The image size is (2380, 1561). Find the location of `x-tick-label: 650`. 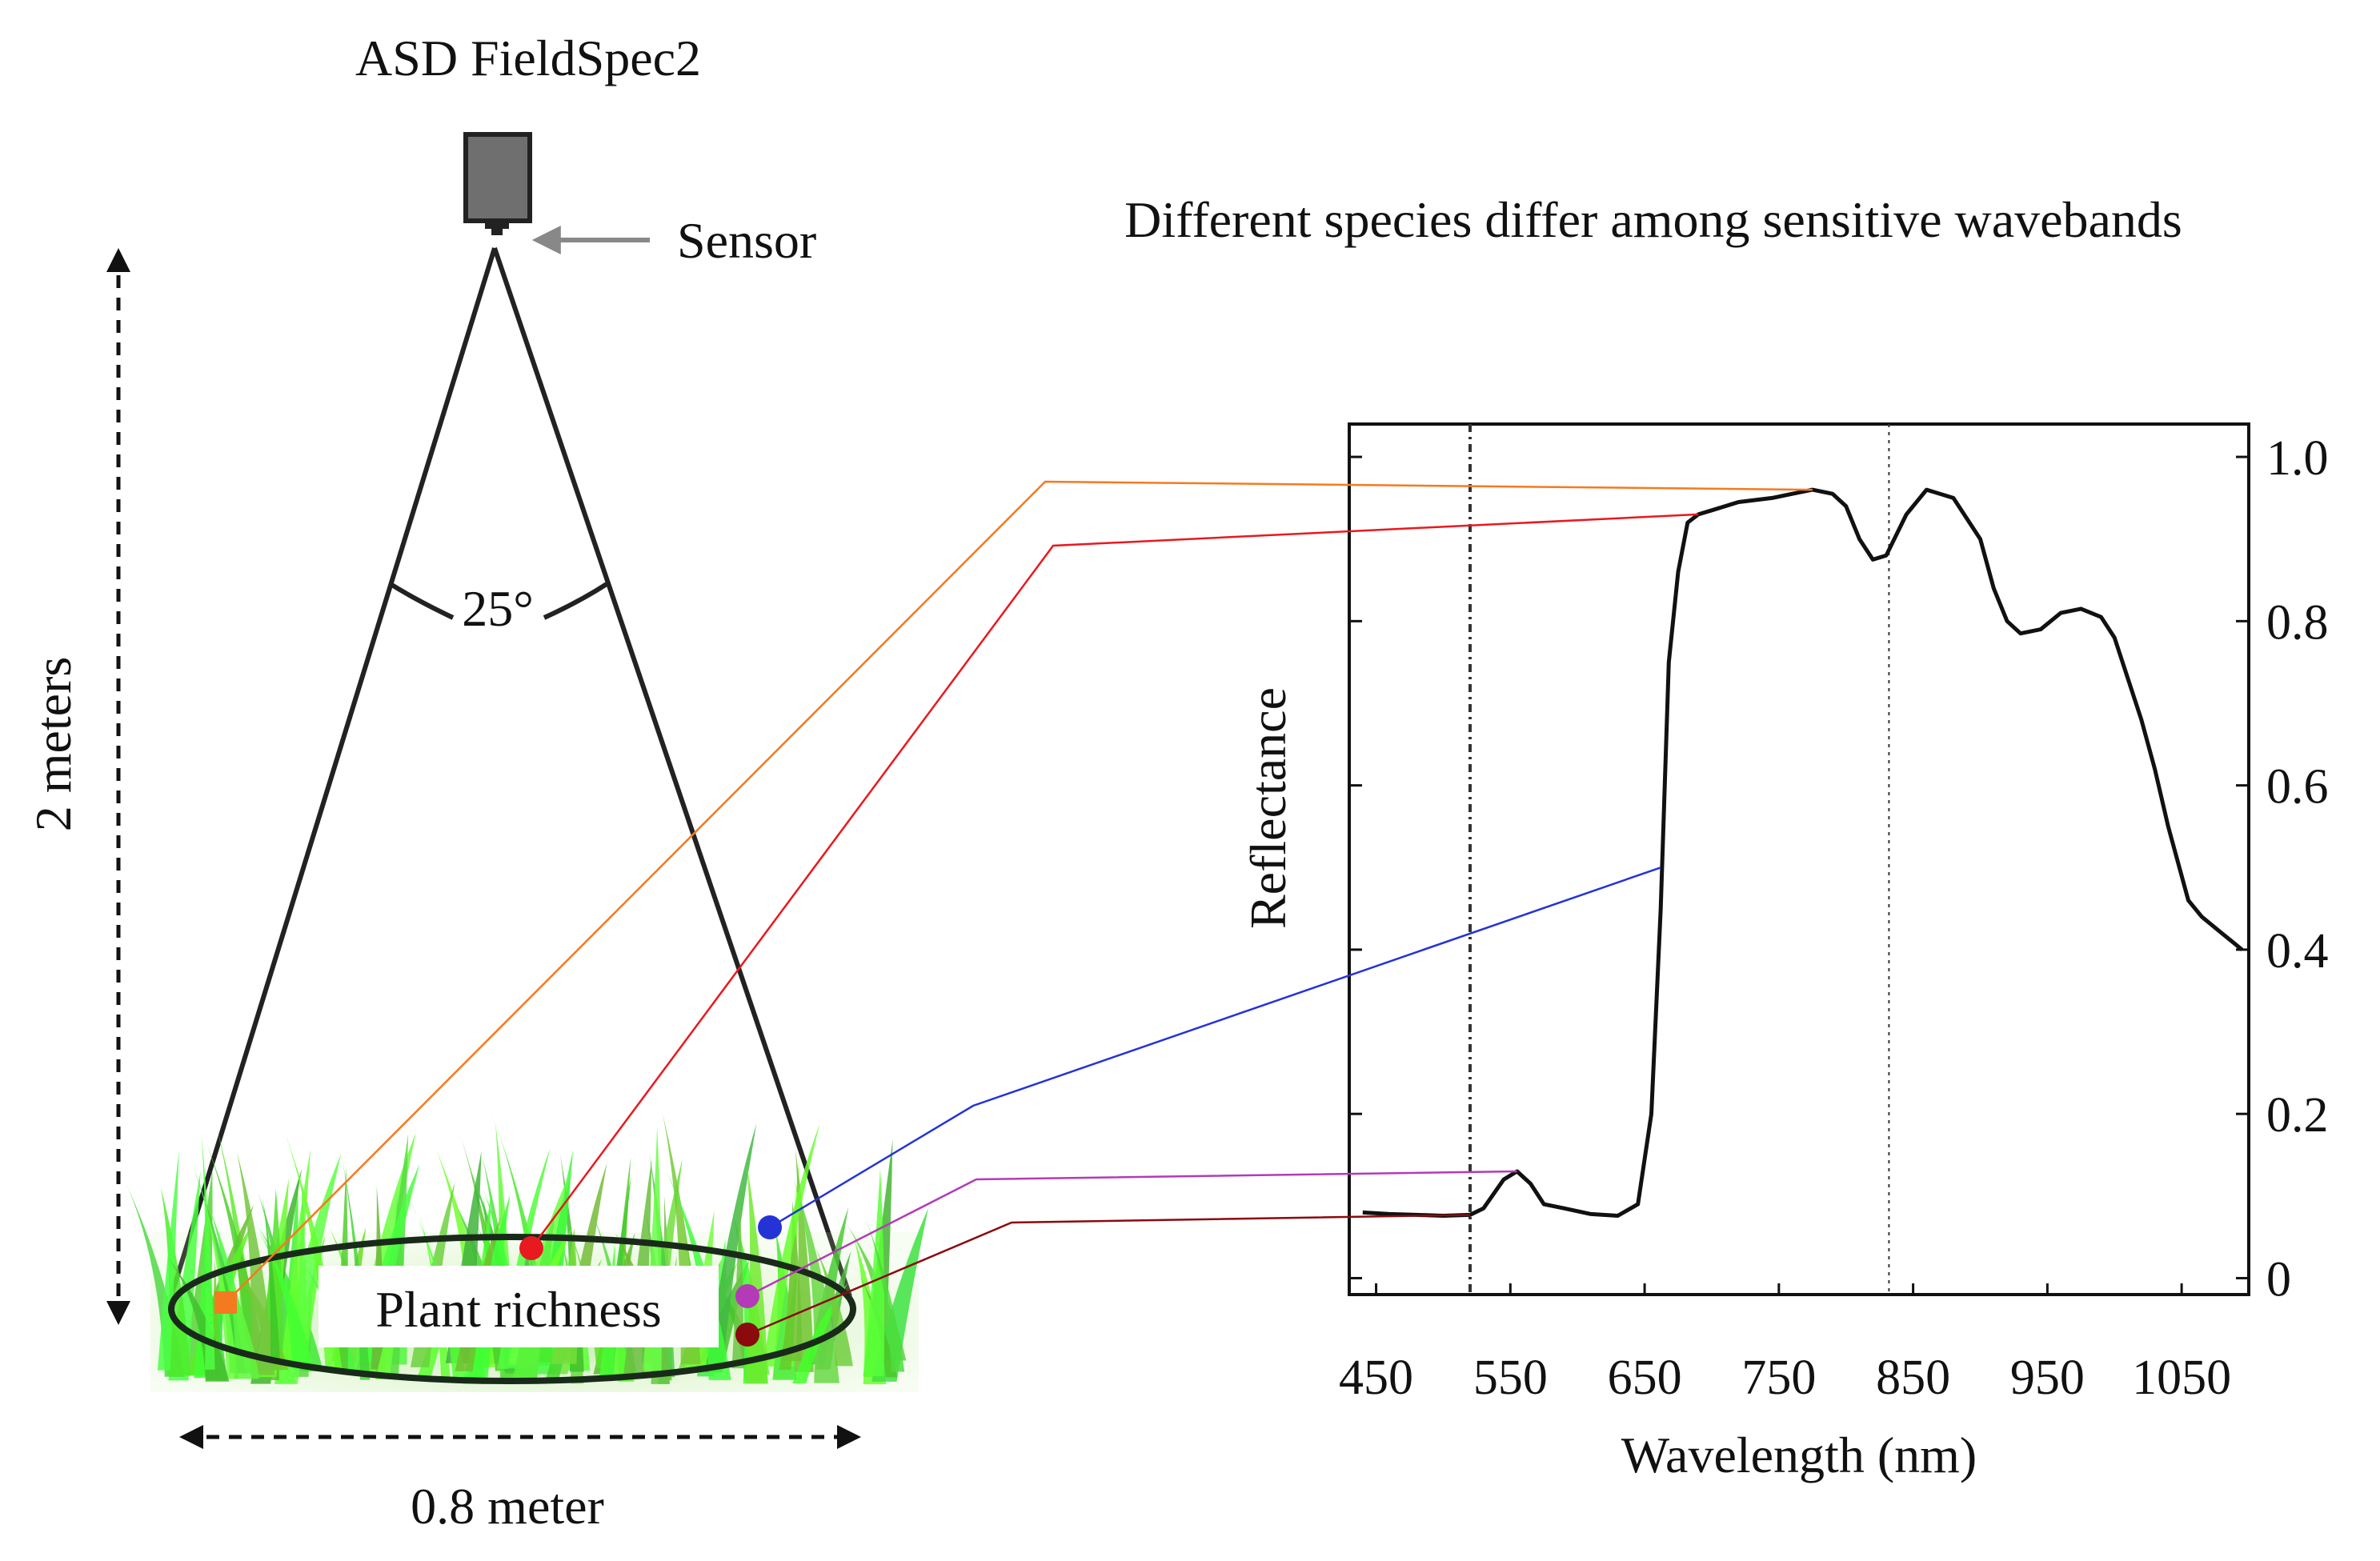

x-tick-label: 650 is located at coordinates (1645, 1378).